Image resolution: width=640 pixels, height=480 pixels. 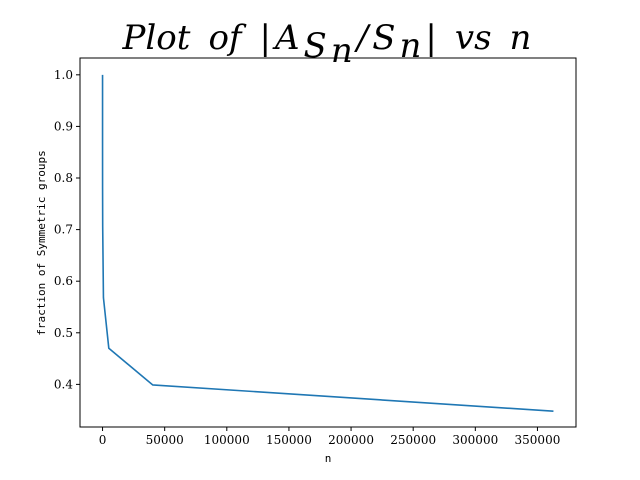 I want to click on title-plot: Plot, so click(x=156, y=38).